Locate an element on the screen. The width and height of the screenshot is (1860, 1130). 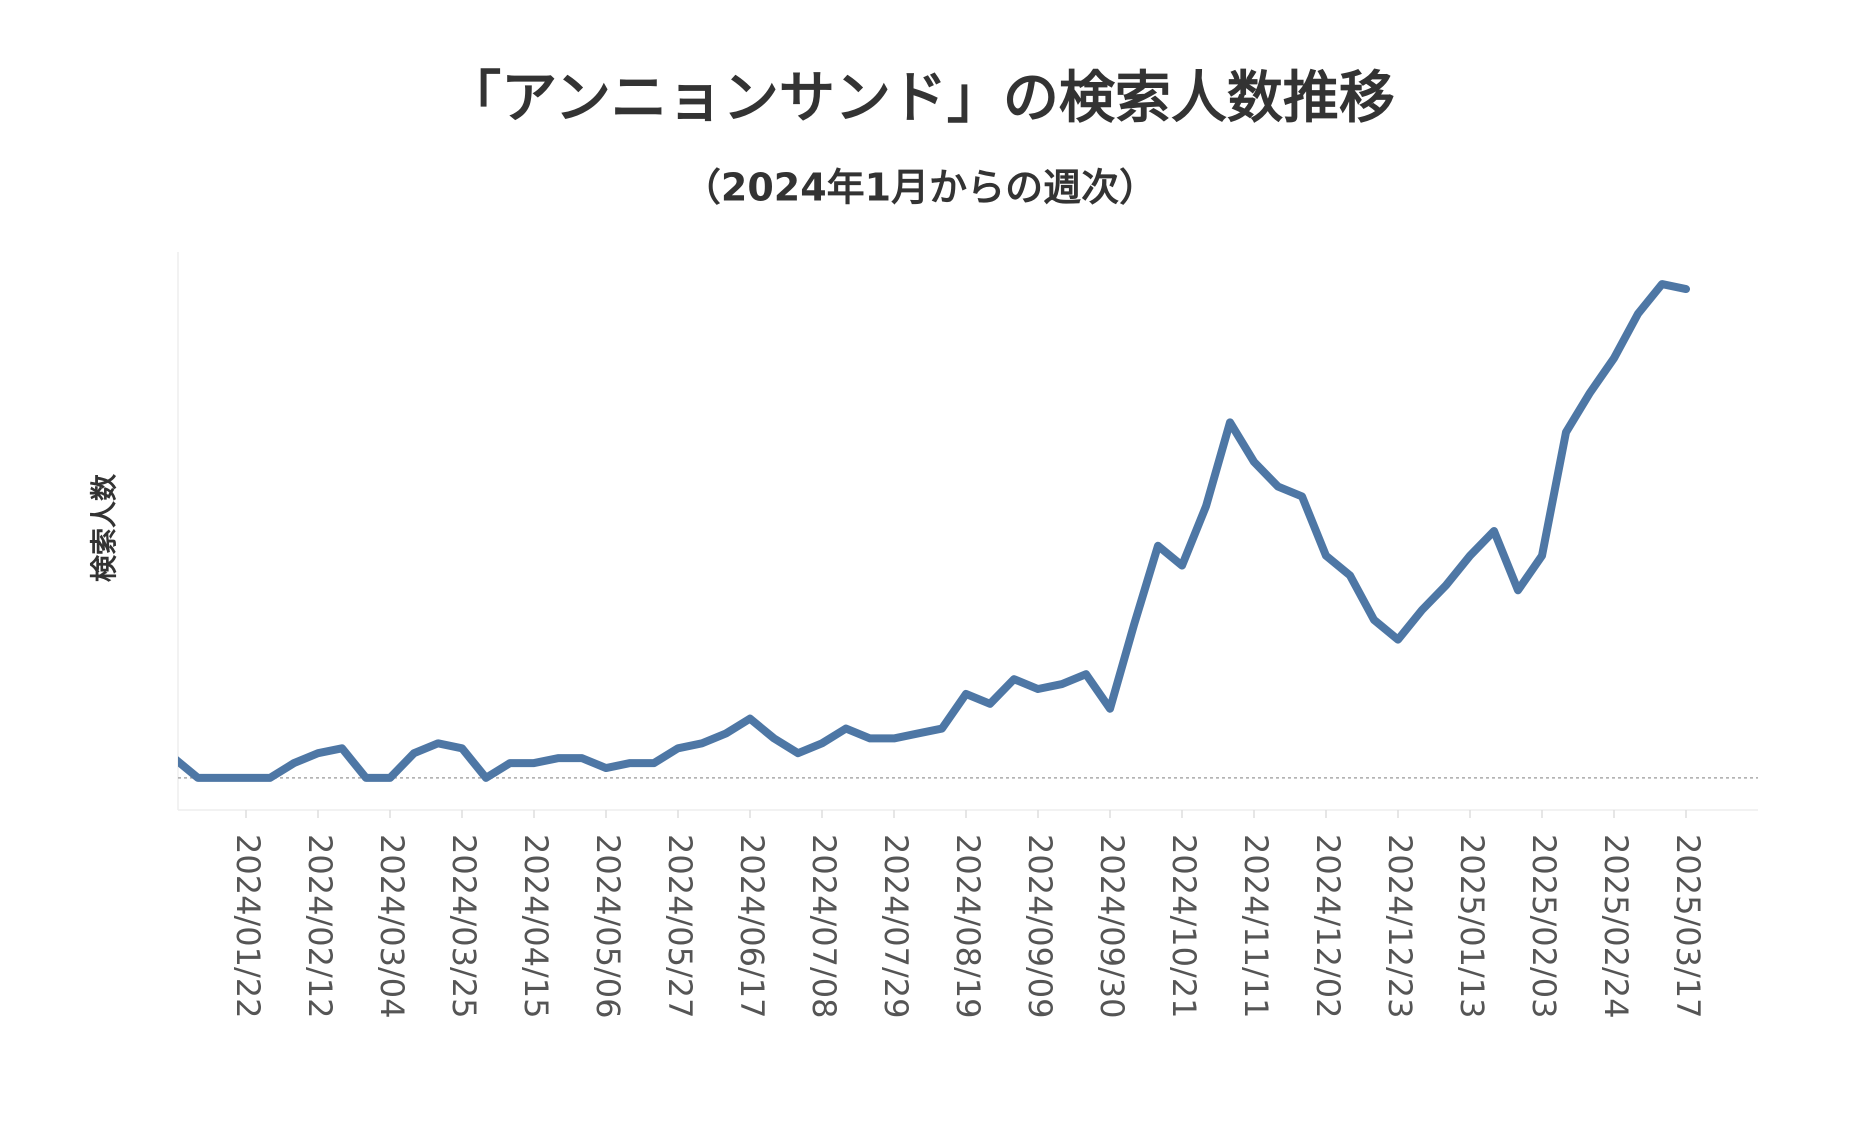
x-tick-label: 2025/02/03 is located at coordinates (1544, 926).